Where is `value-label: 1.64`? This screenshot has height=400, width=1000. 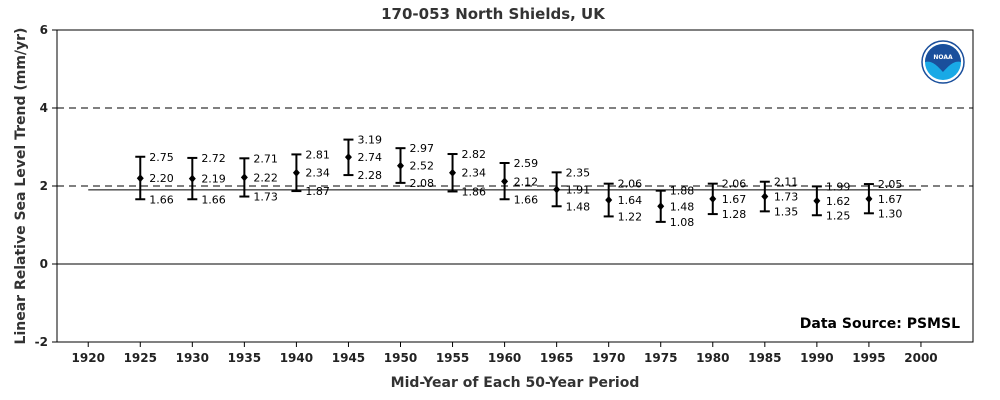
value-label: 1.64 is located at coordinates (630, 200).